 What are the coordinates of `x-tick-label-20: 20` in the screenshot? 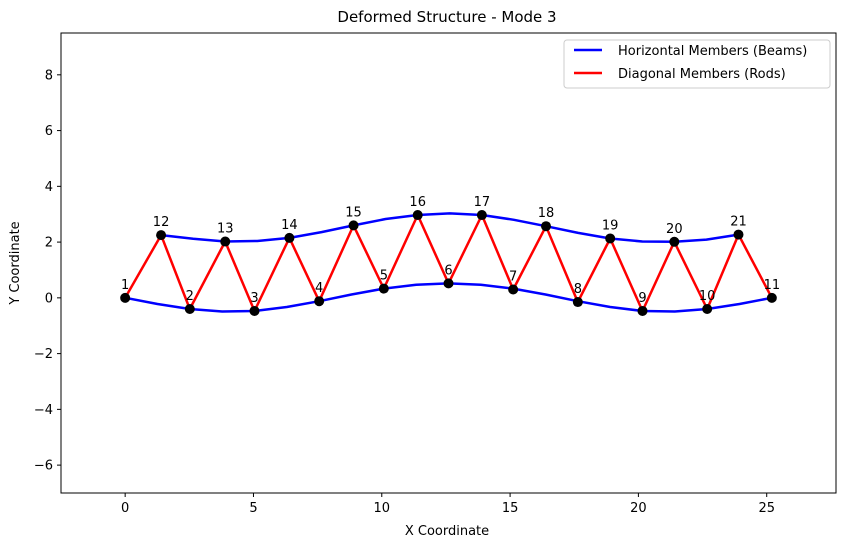 It's located at (638, 508).